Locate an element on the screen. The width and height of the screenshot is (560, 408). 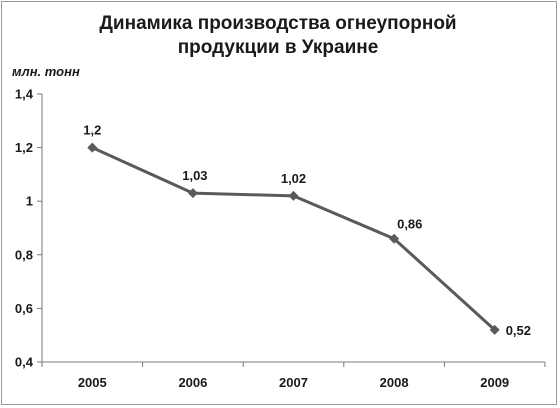
x-tick-label: 2009 is located at coordinates (494, 382).